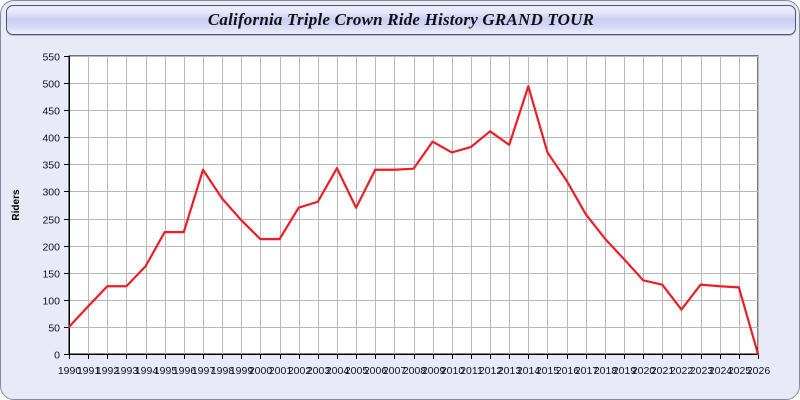  I want to click on y-tick-label: 100, so click(51, 302).